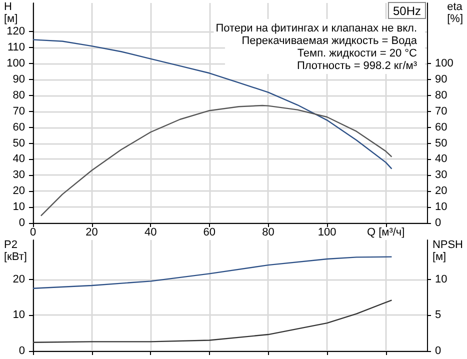 The height and width of the screenshot is (359, 467). Describe the element at coordinates (441, 175) in the screenshot. I see `y2-tick-label: 30` at that location.